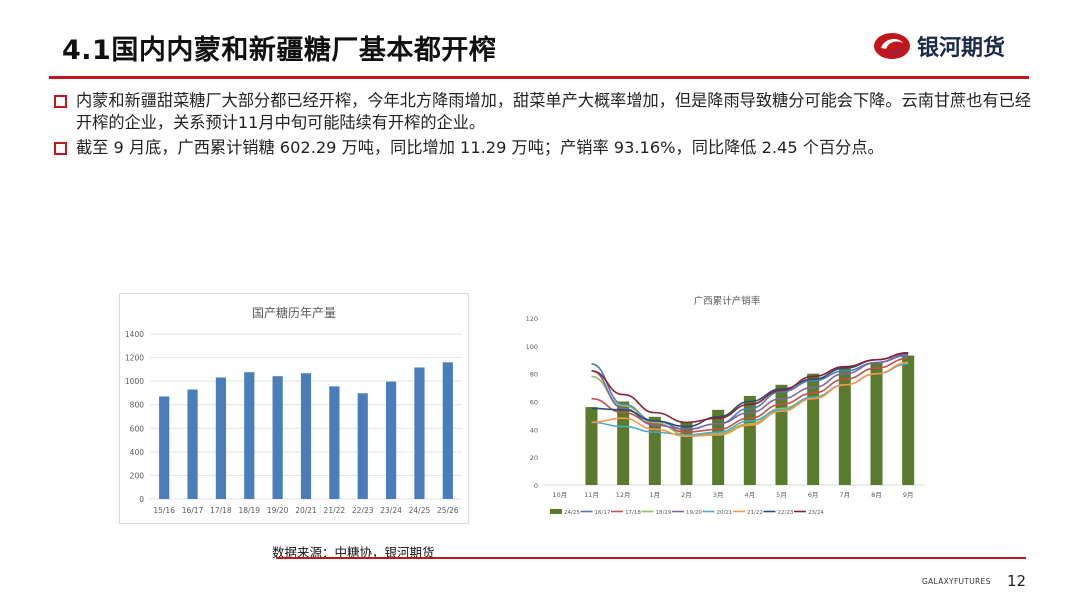  Describe the element at coordinates (908, 495) in the screenshot. I see `x-tick-label: 9月` at that location.